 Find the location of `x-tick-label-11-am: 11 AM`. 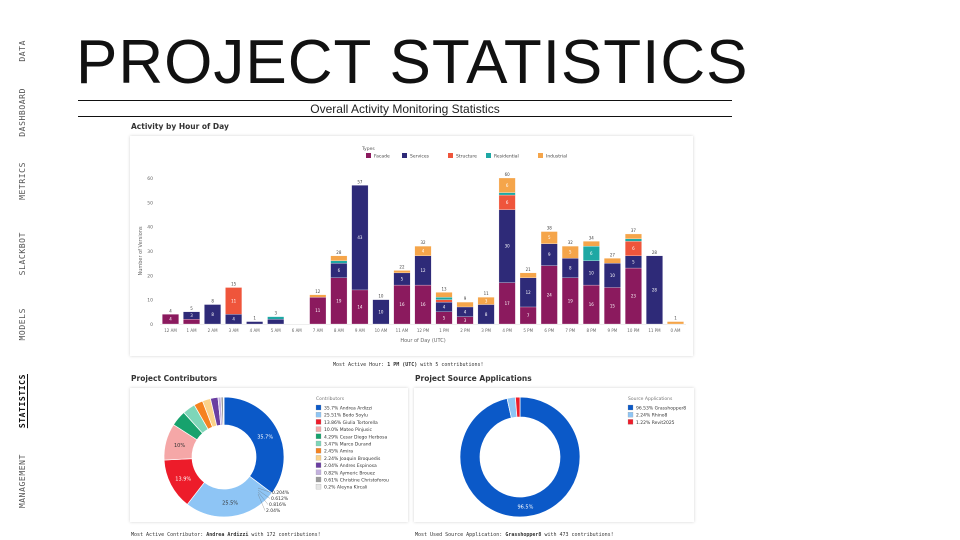

x-tick-label-11-am: 11 AM is located at coordinates (402, 330).